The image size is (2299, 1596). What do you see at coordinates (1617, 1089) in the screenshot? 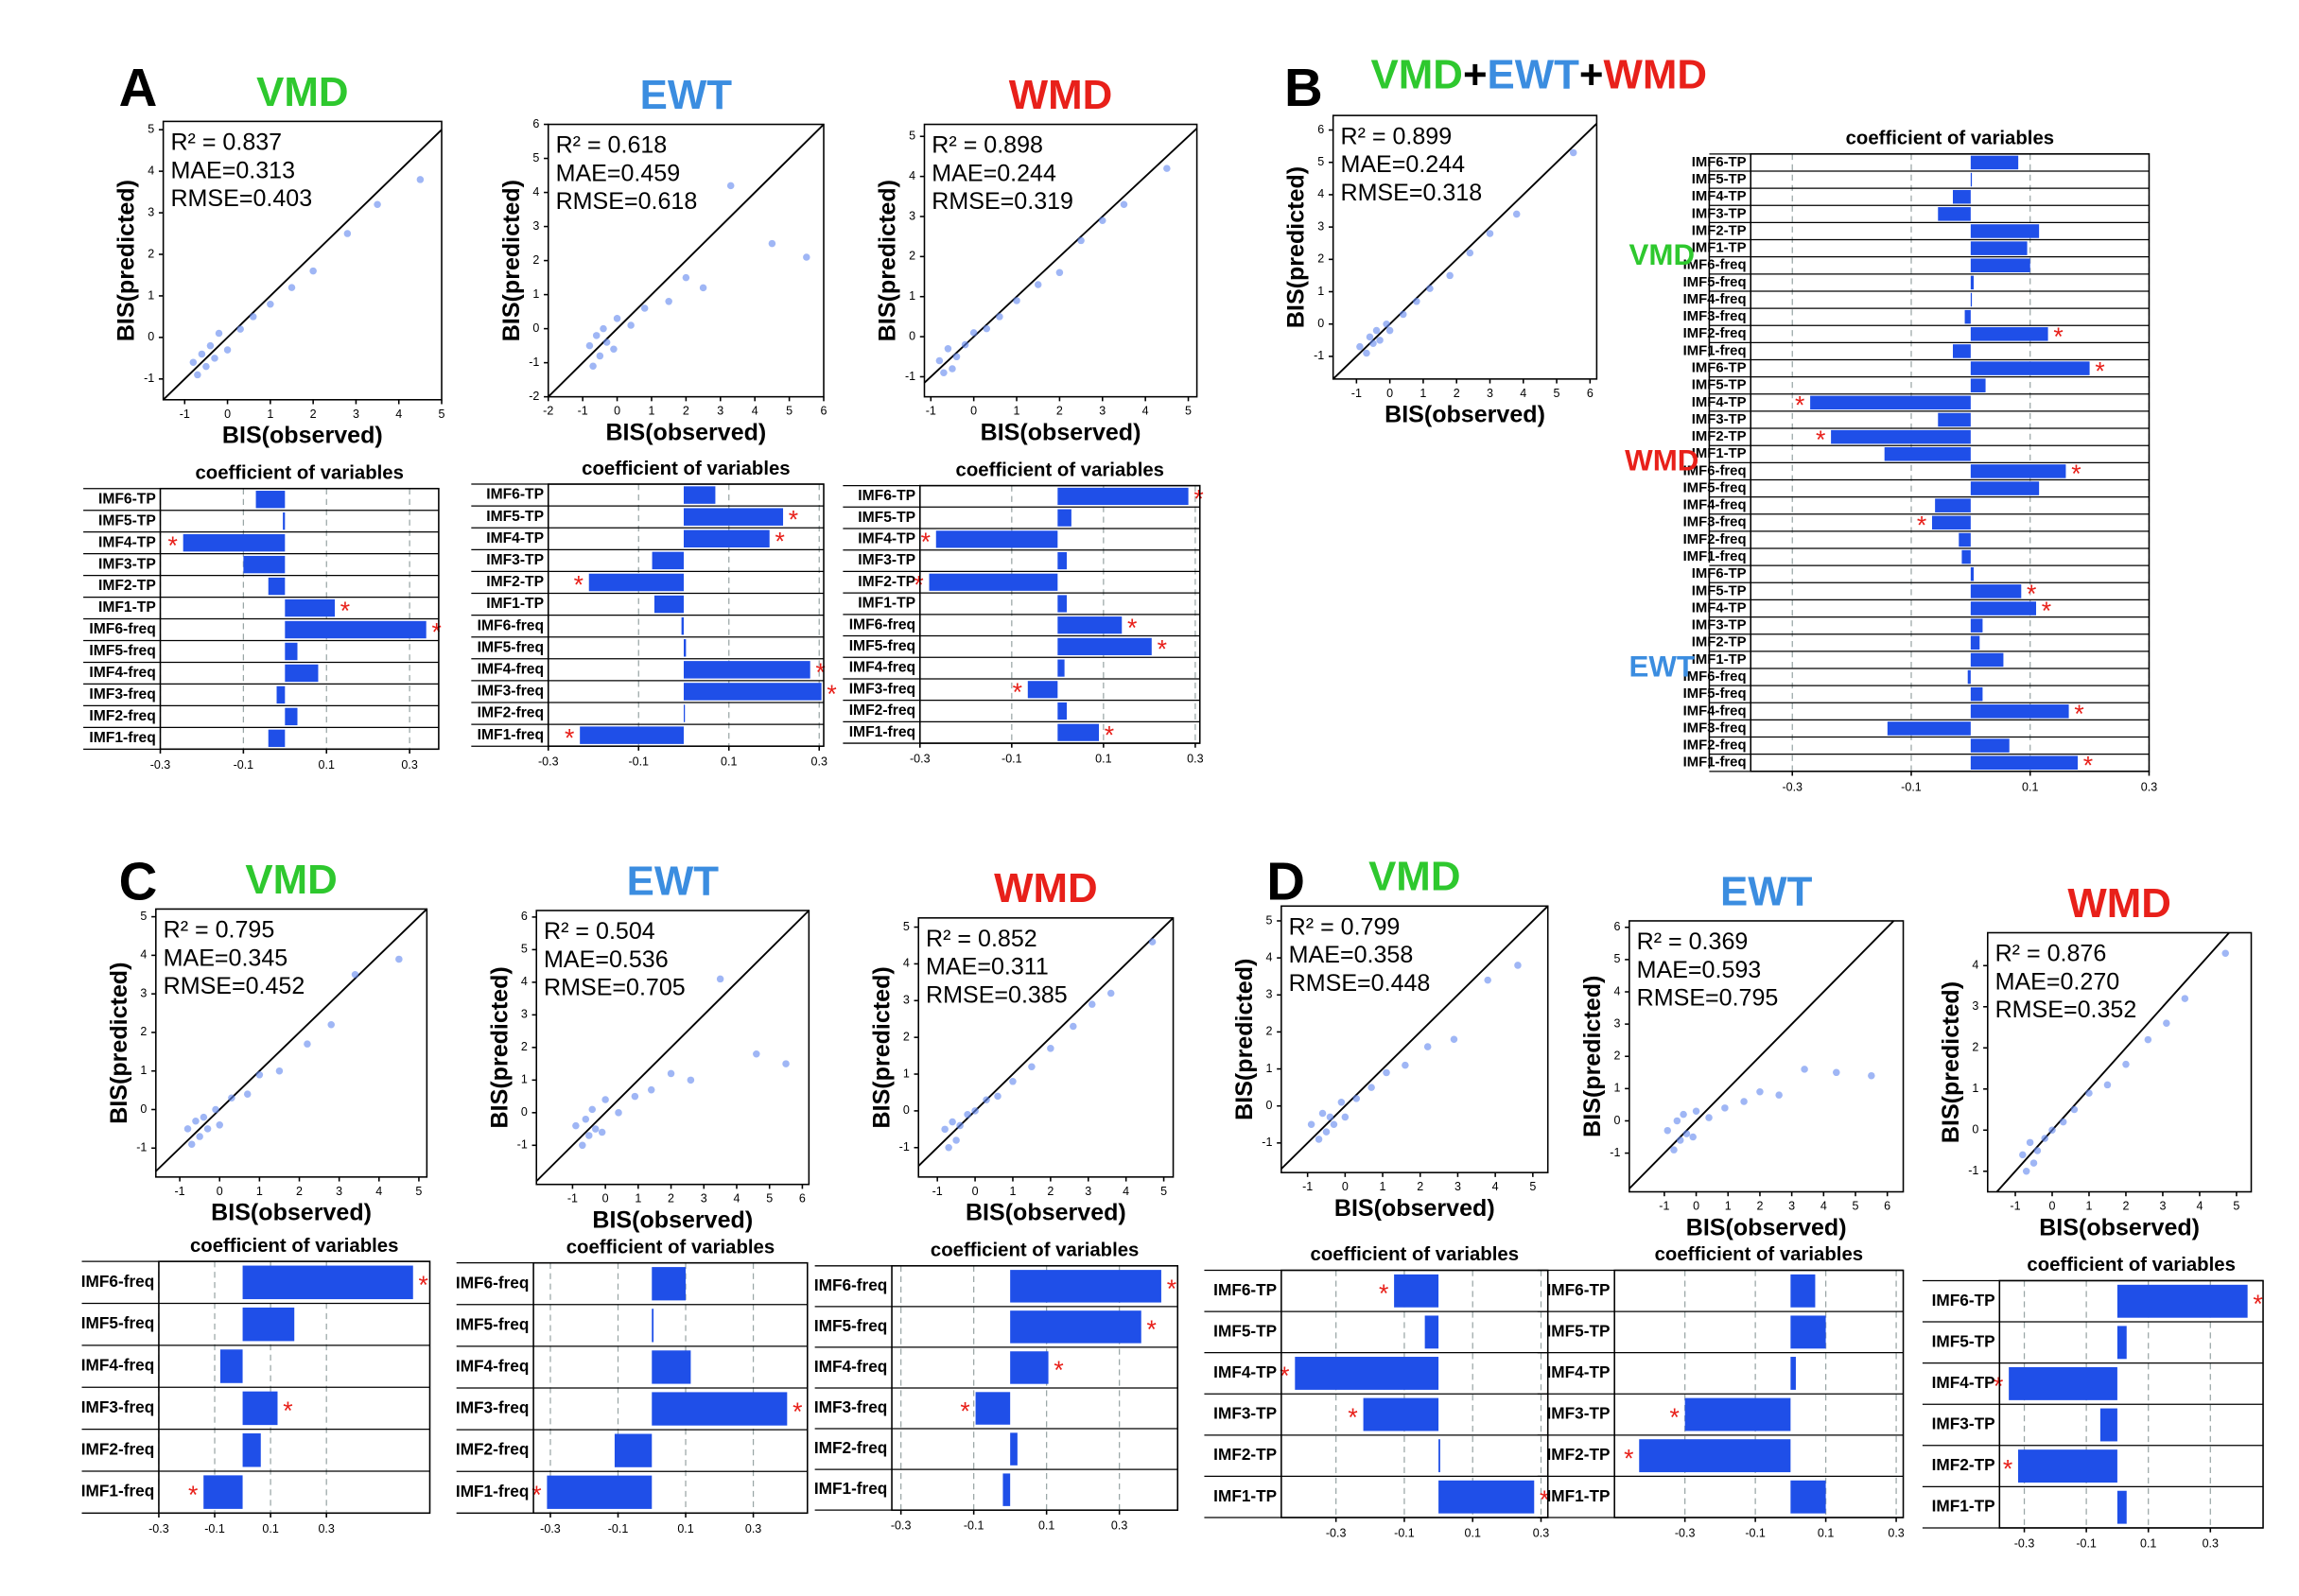
I see `y-tick-label: 1` at bounding box center [1617, 1089].